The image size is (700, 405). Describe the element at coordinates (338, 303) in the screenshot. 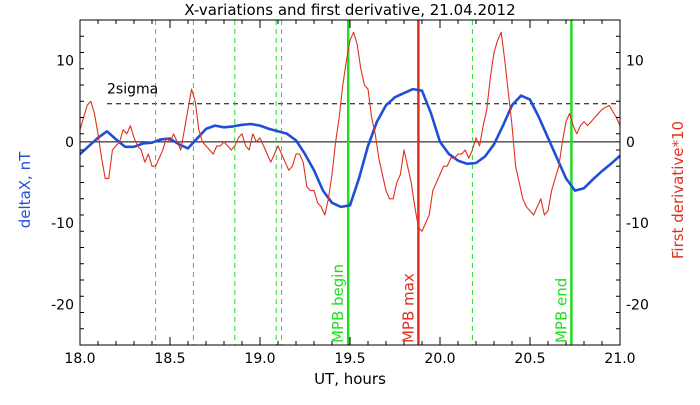

I see `event-label-mpb-begin: MPB begin` at that location.